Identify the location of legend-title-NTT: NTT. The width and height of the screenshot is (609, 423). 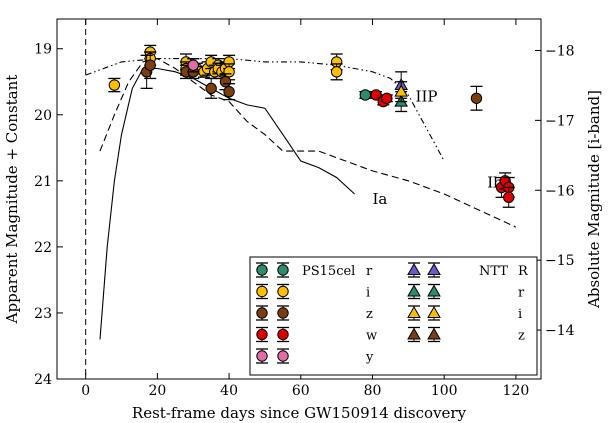
(493, 271).